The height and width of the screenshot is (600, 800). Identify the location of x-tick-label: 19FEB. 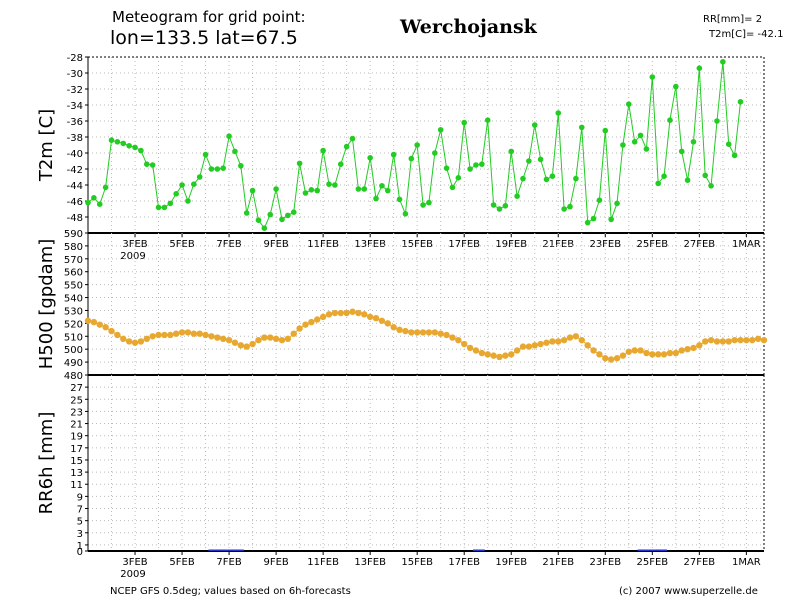
(511, 244).